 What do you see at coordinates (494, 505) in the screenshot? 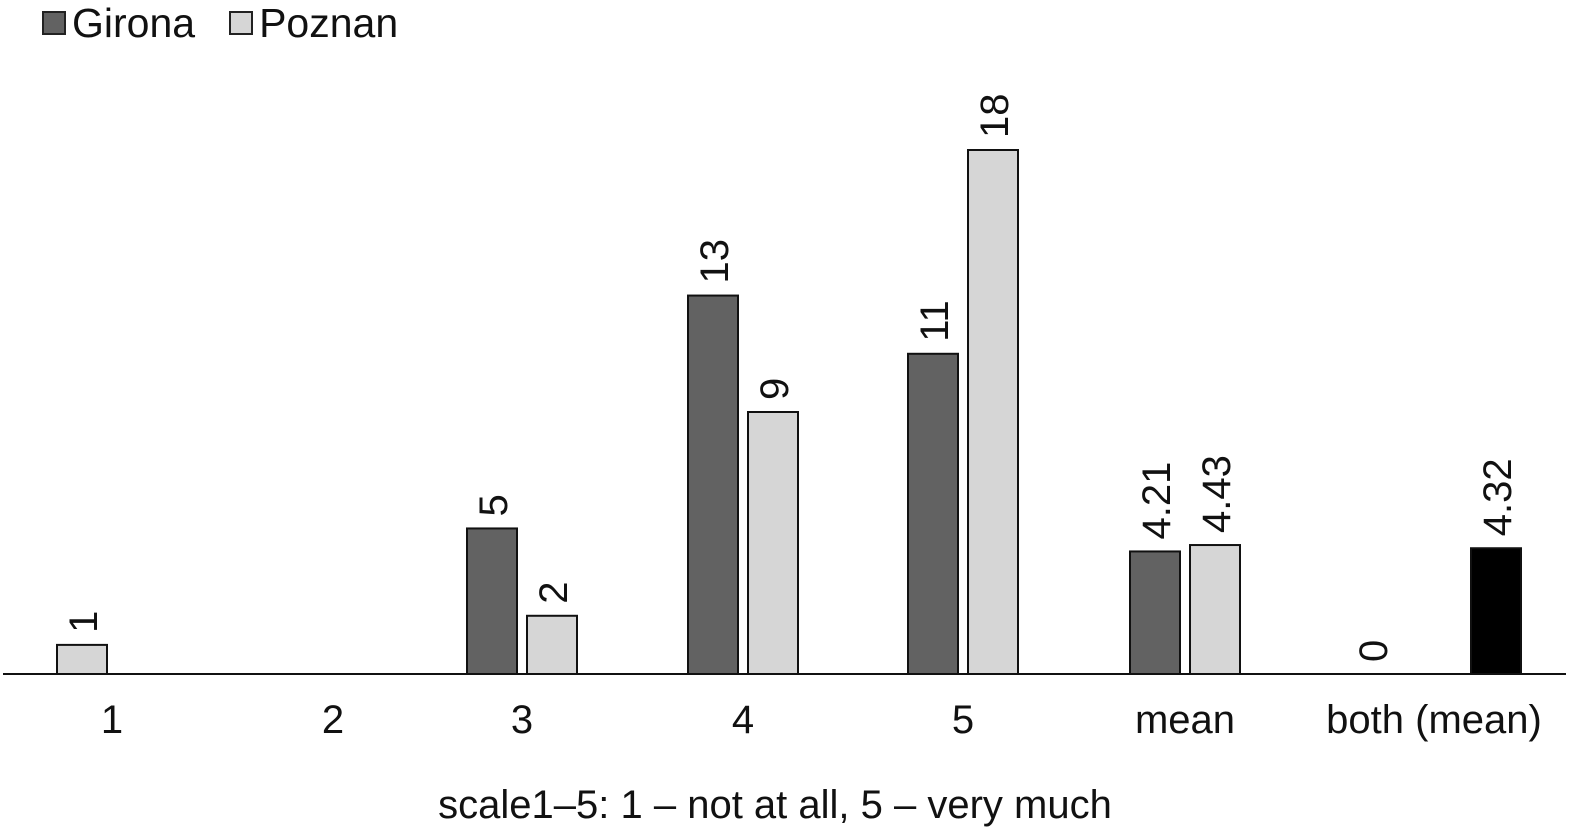
I see `data-label-girona-3: 5` at bounding box center [494, 505].